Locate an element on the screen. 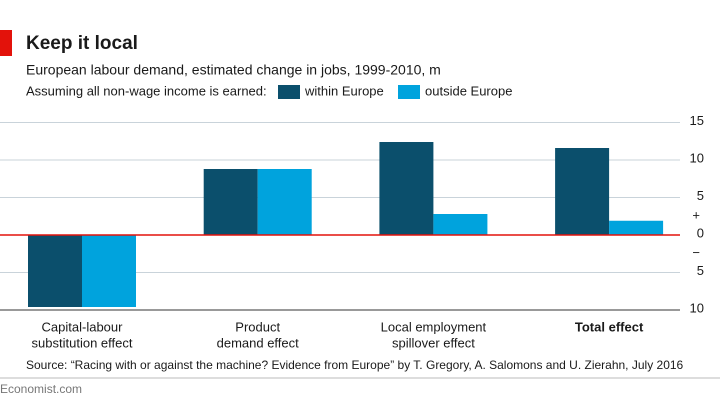 Image resolution: width=720 pixels, height=420 pixels. legend-label: within Europe is located at coordinates (344, 90).